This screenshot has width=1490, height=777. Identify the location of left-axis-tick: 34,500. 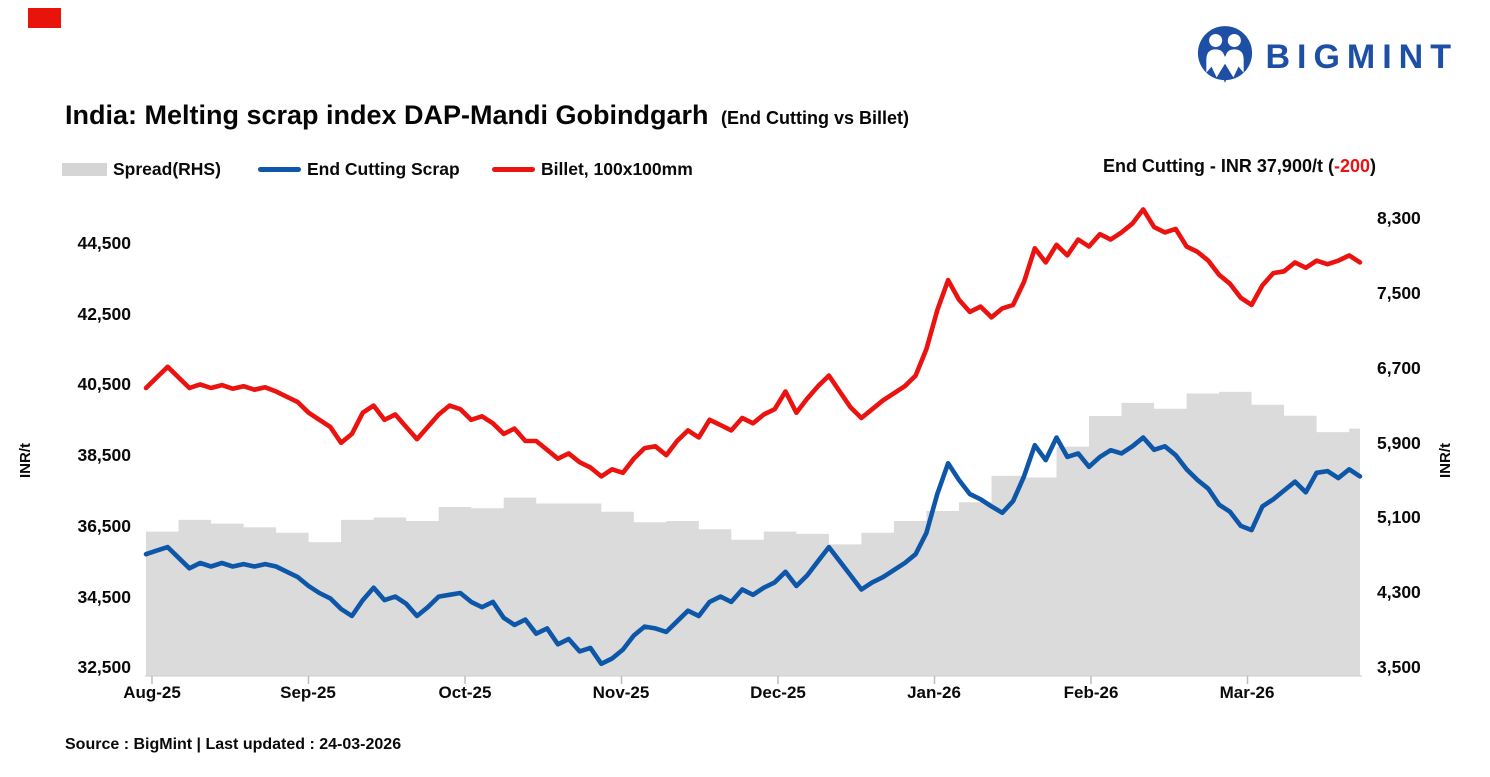
(104, 597).